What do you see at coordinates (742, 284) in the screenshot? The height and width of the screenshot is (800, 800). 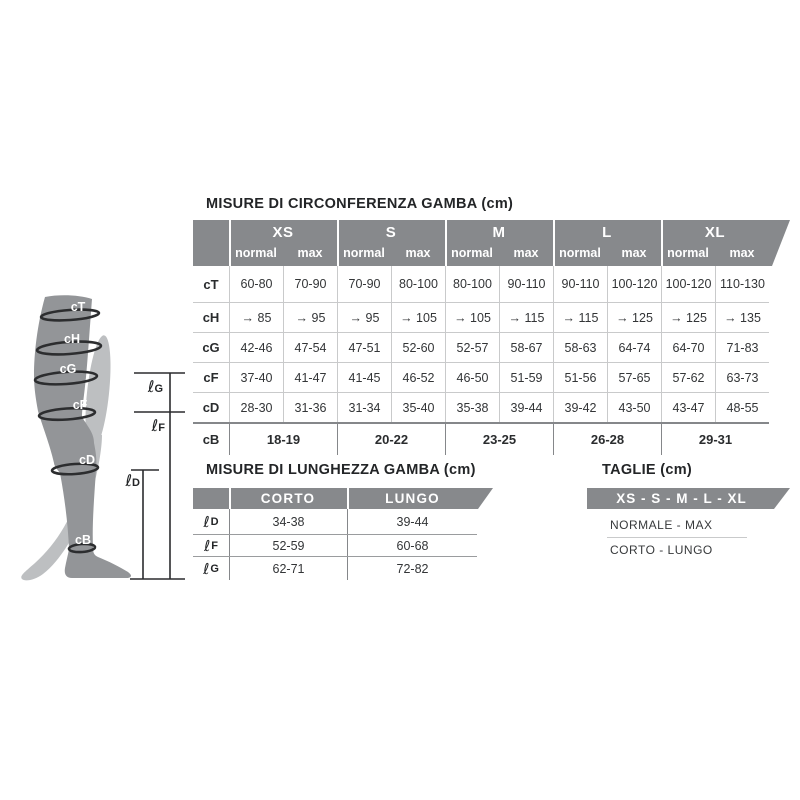 I see `cell: 110-130` at bounding box center [742, 284].